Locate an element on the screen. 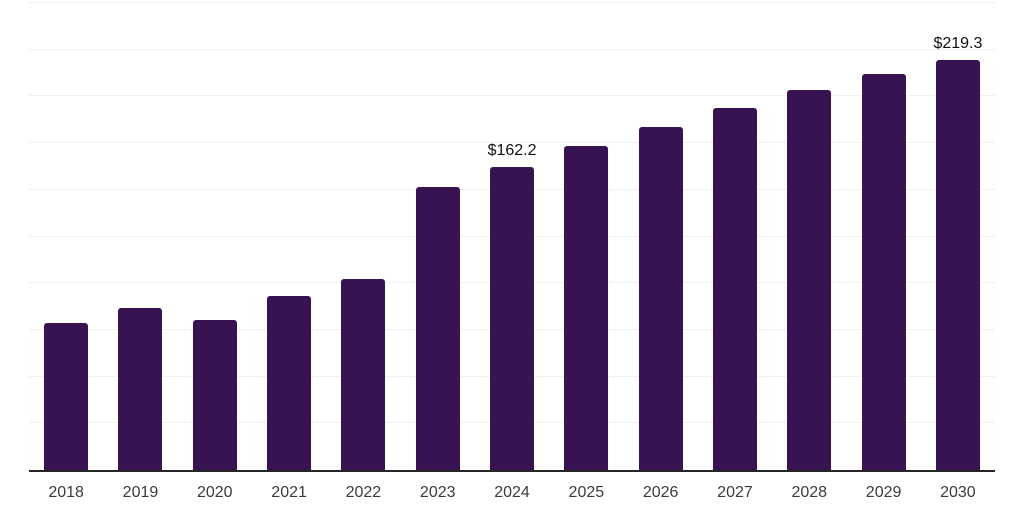  x-tick-label-2024: 2024 is located at coordinates (512, 492).